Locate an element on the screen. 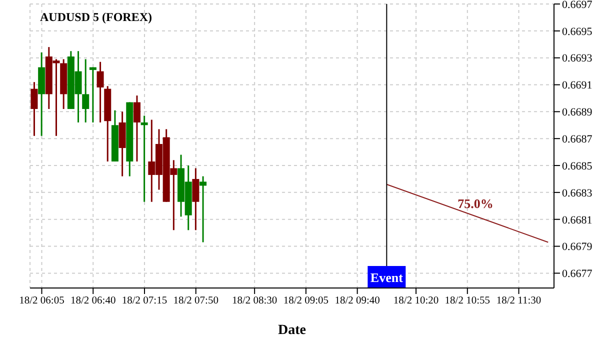 This screenshot has width=600, height=340. y-tick-label: 0.6677 is located at coordinates (577, 274).